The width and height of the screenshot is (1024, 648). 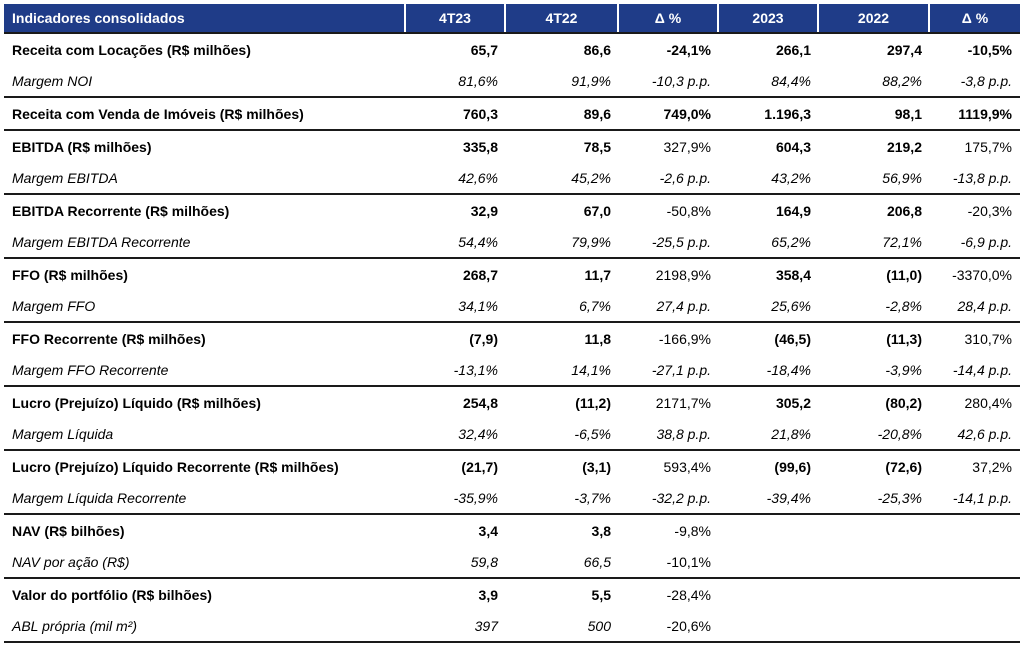 What do you see at coordinates (562, 18) in the screenshot?
I see `header-col-4t22: 4T22` at bounding box center [562, 18].